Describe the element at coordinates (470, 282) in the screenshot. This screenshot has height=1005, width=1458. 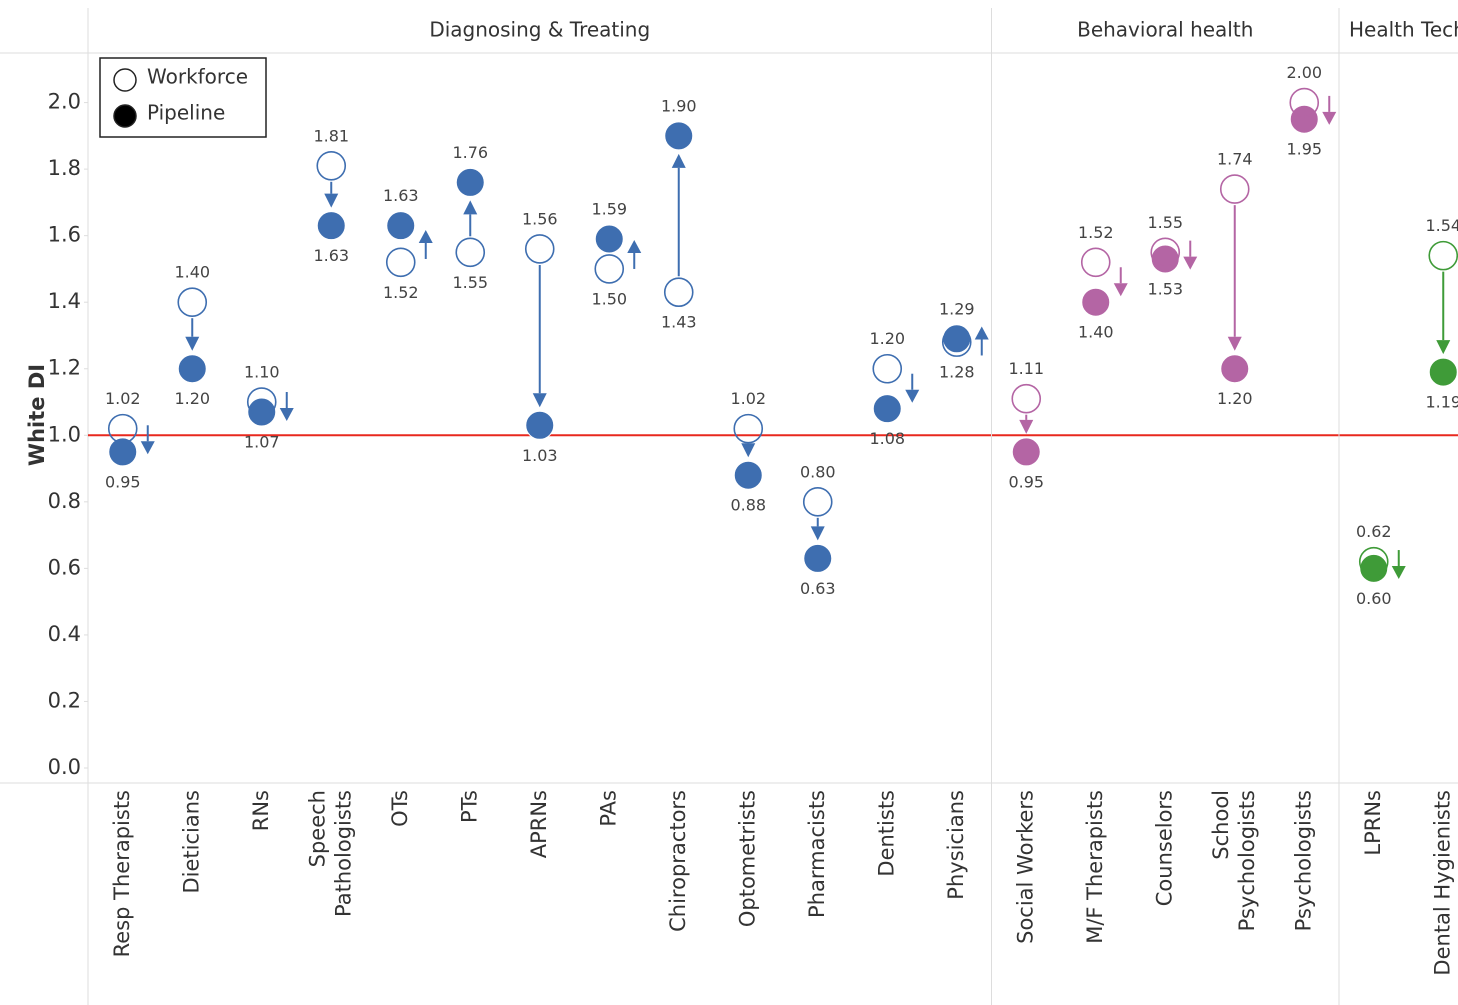
I see `data-label: 1.55` at that location.